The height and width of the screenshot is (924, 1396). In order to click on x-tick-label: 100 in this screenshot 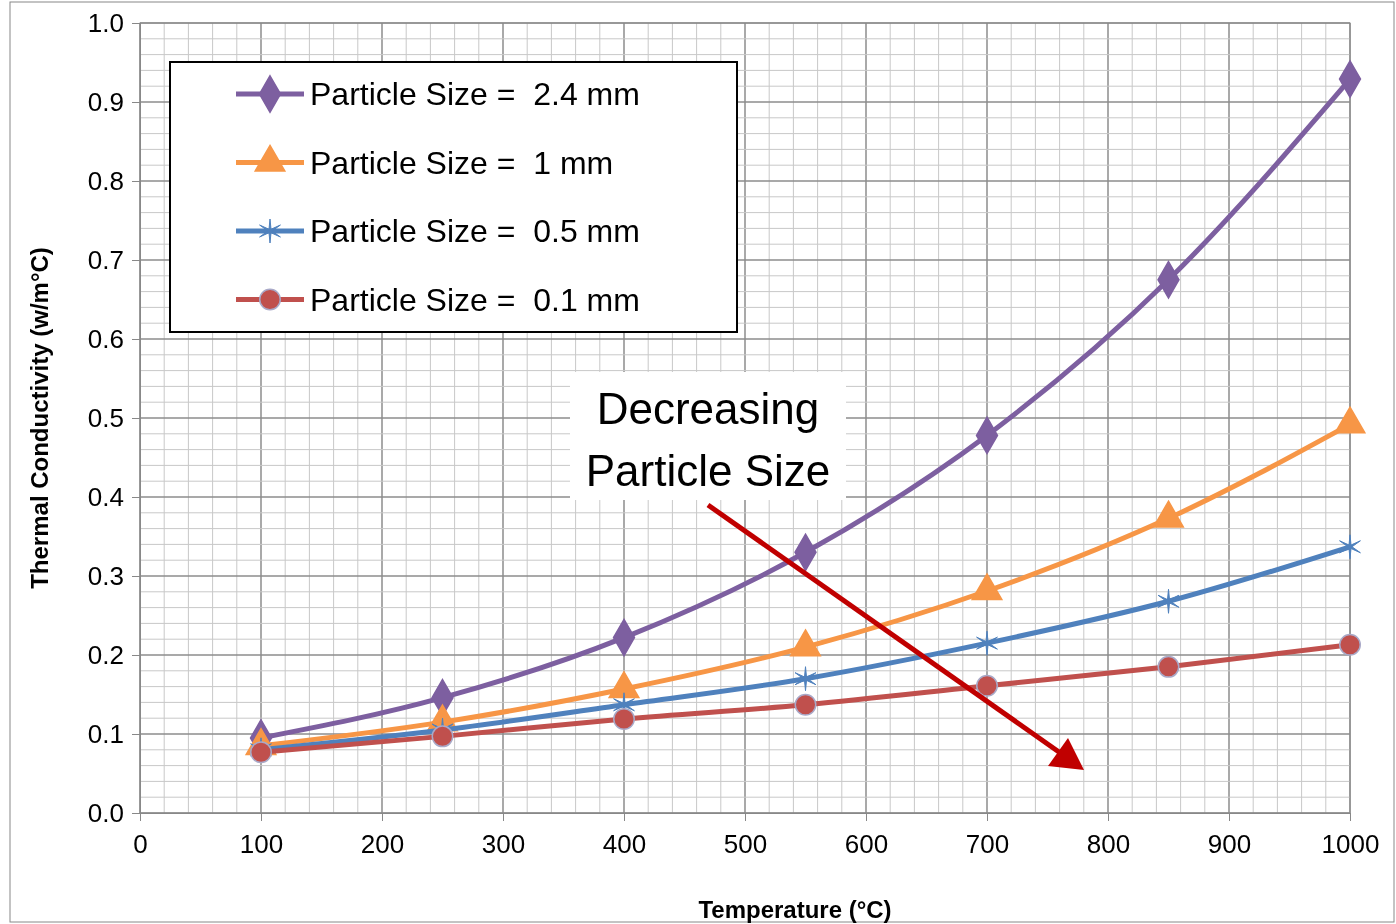, I will do `click(261, 844)`.